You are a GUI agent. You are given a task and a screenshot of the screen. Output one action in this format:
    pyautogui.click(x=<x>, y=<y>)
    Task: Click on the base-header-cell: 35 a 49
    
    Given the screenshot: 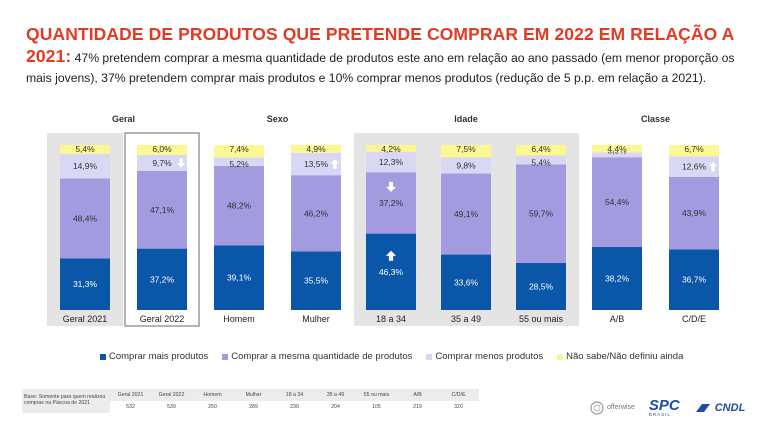 What is the action you would take?
    pyautogui.click(x=335, y=395)
    